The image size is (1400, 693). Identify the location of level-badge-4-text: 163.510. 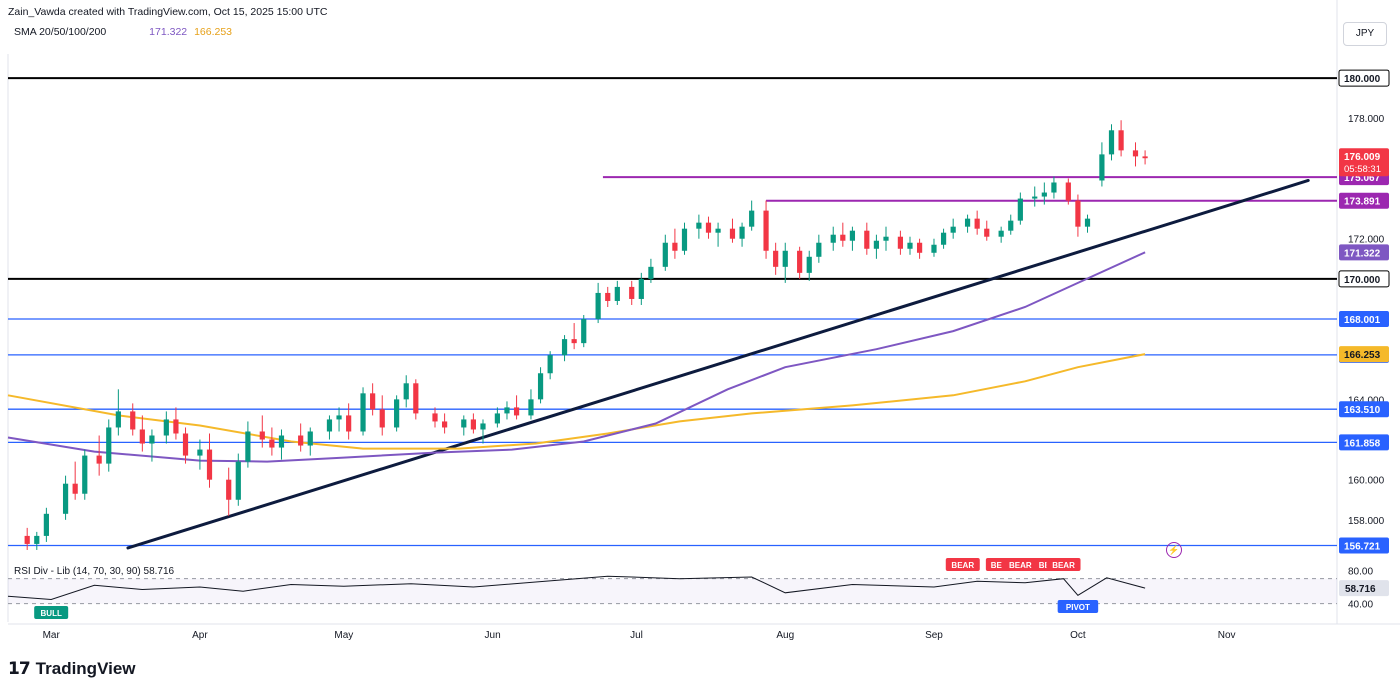
(1362, 410).